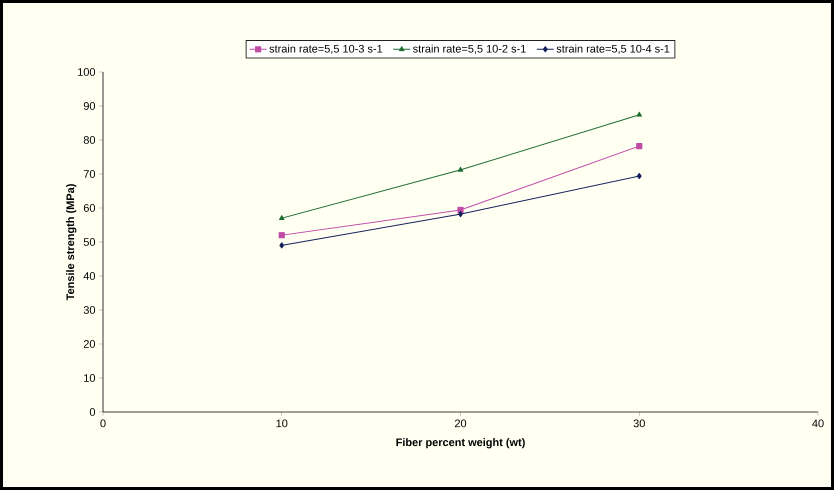  What do you see at coordinates (90, 174) in the screenshot?
I see `y-tick-label: 70` at bounding box center [90, 174].